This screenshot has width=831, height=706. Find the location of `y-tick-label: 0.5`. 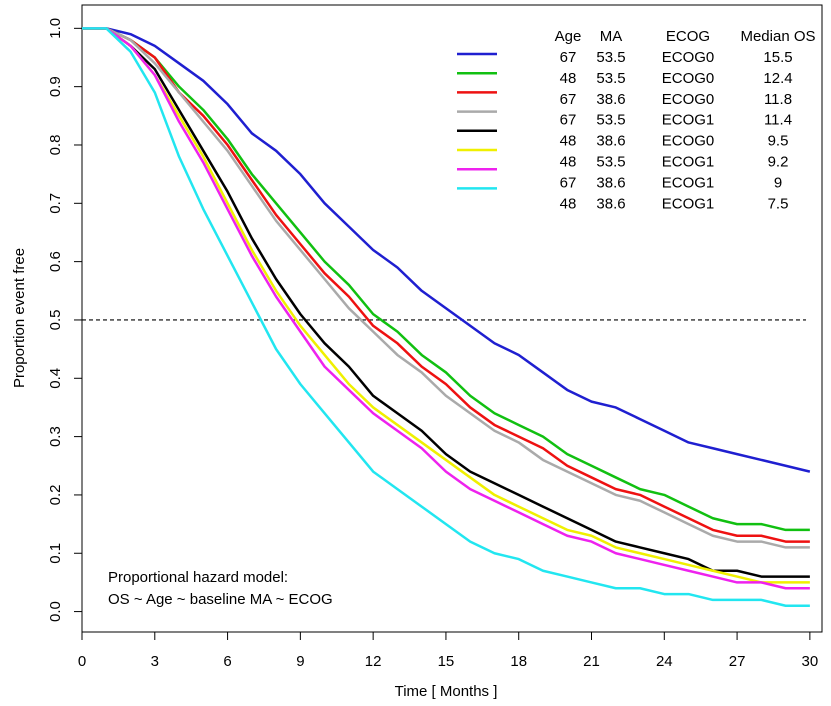

y-tick-label: 0.5 is located at coordinates (55, 320).